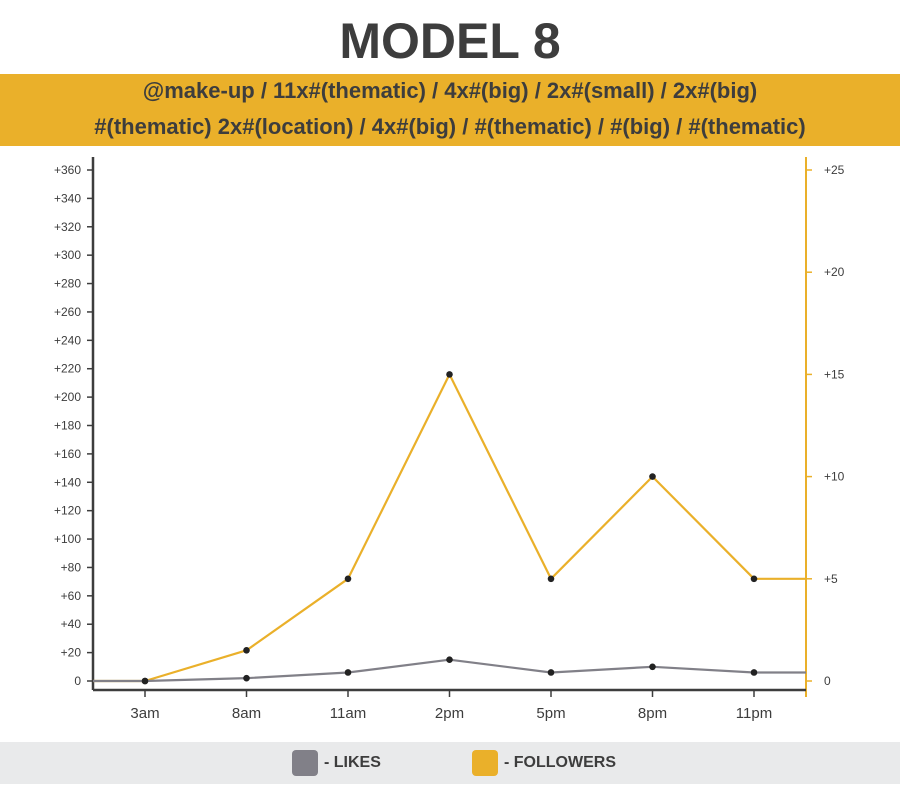  I want to click on legend: - LIKES - FOLLOWERS, so click(450, 763).